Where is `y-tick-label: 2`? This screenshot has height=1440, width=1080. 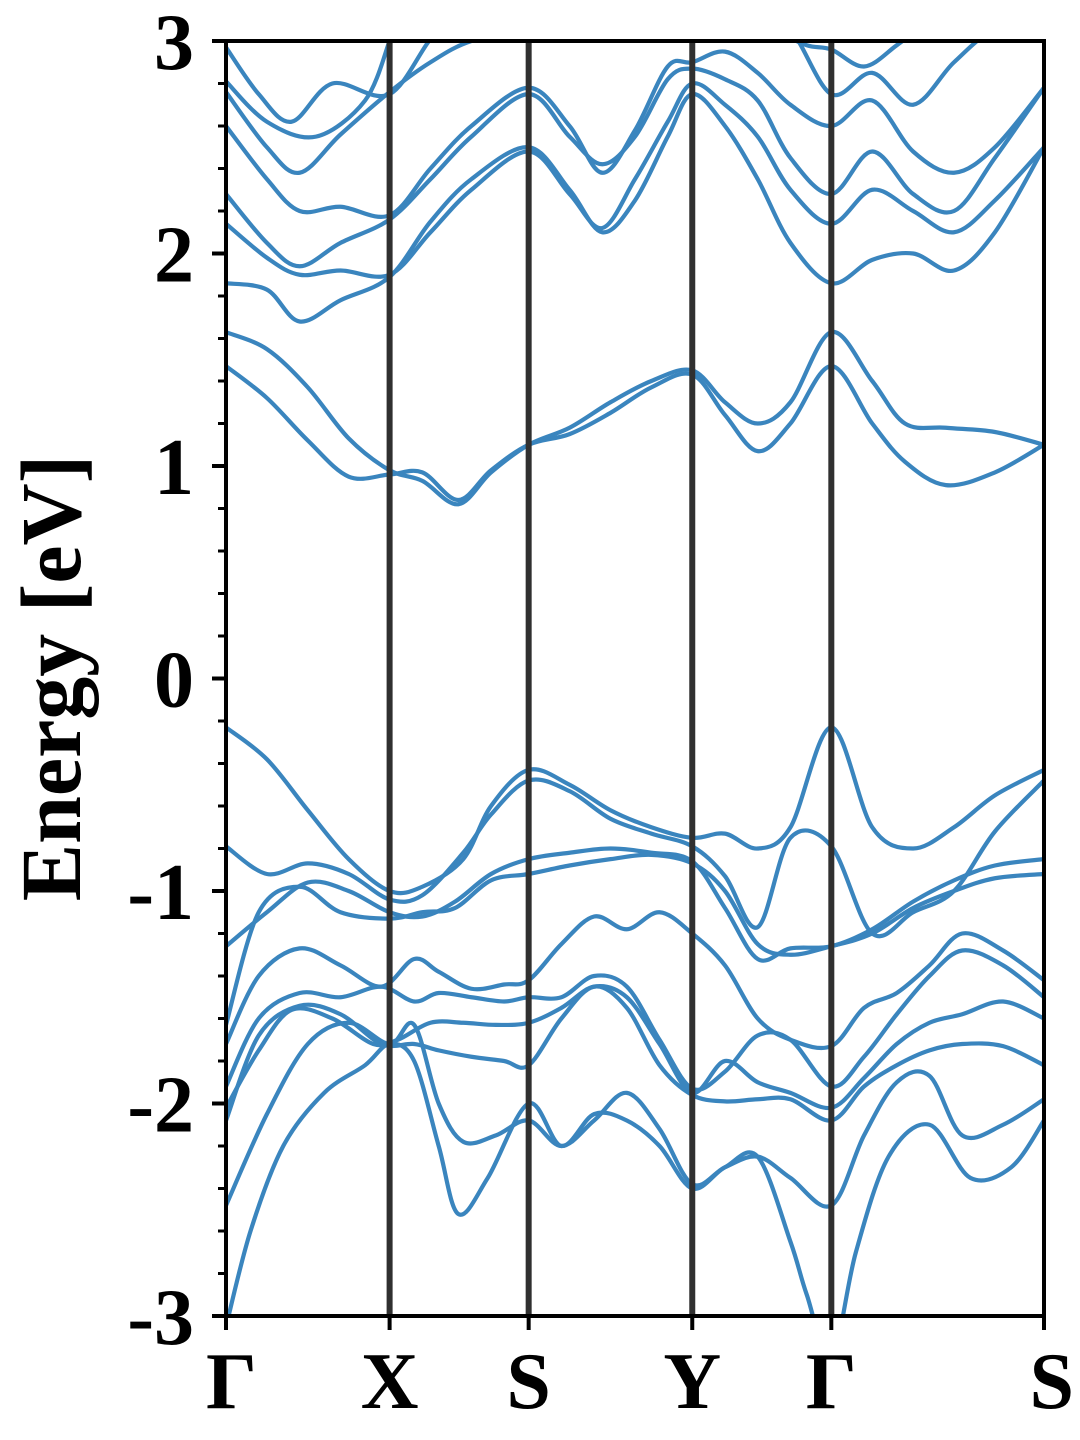 y-tick-label: 2 is located at coordinates (174, 256).